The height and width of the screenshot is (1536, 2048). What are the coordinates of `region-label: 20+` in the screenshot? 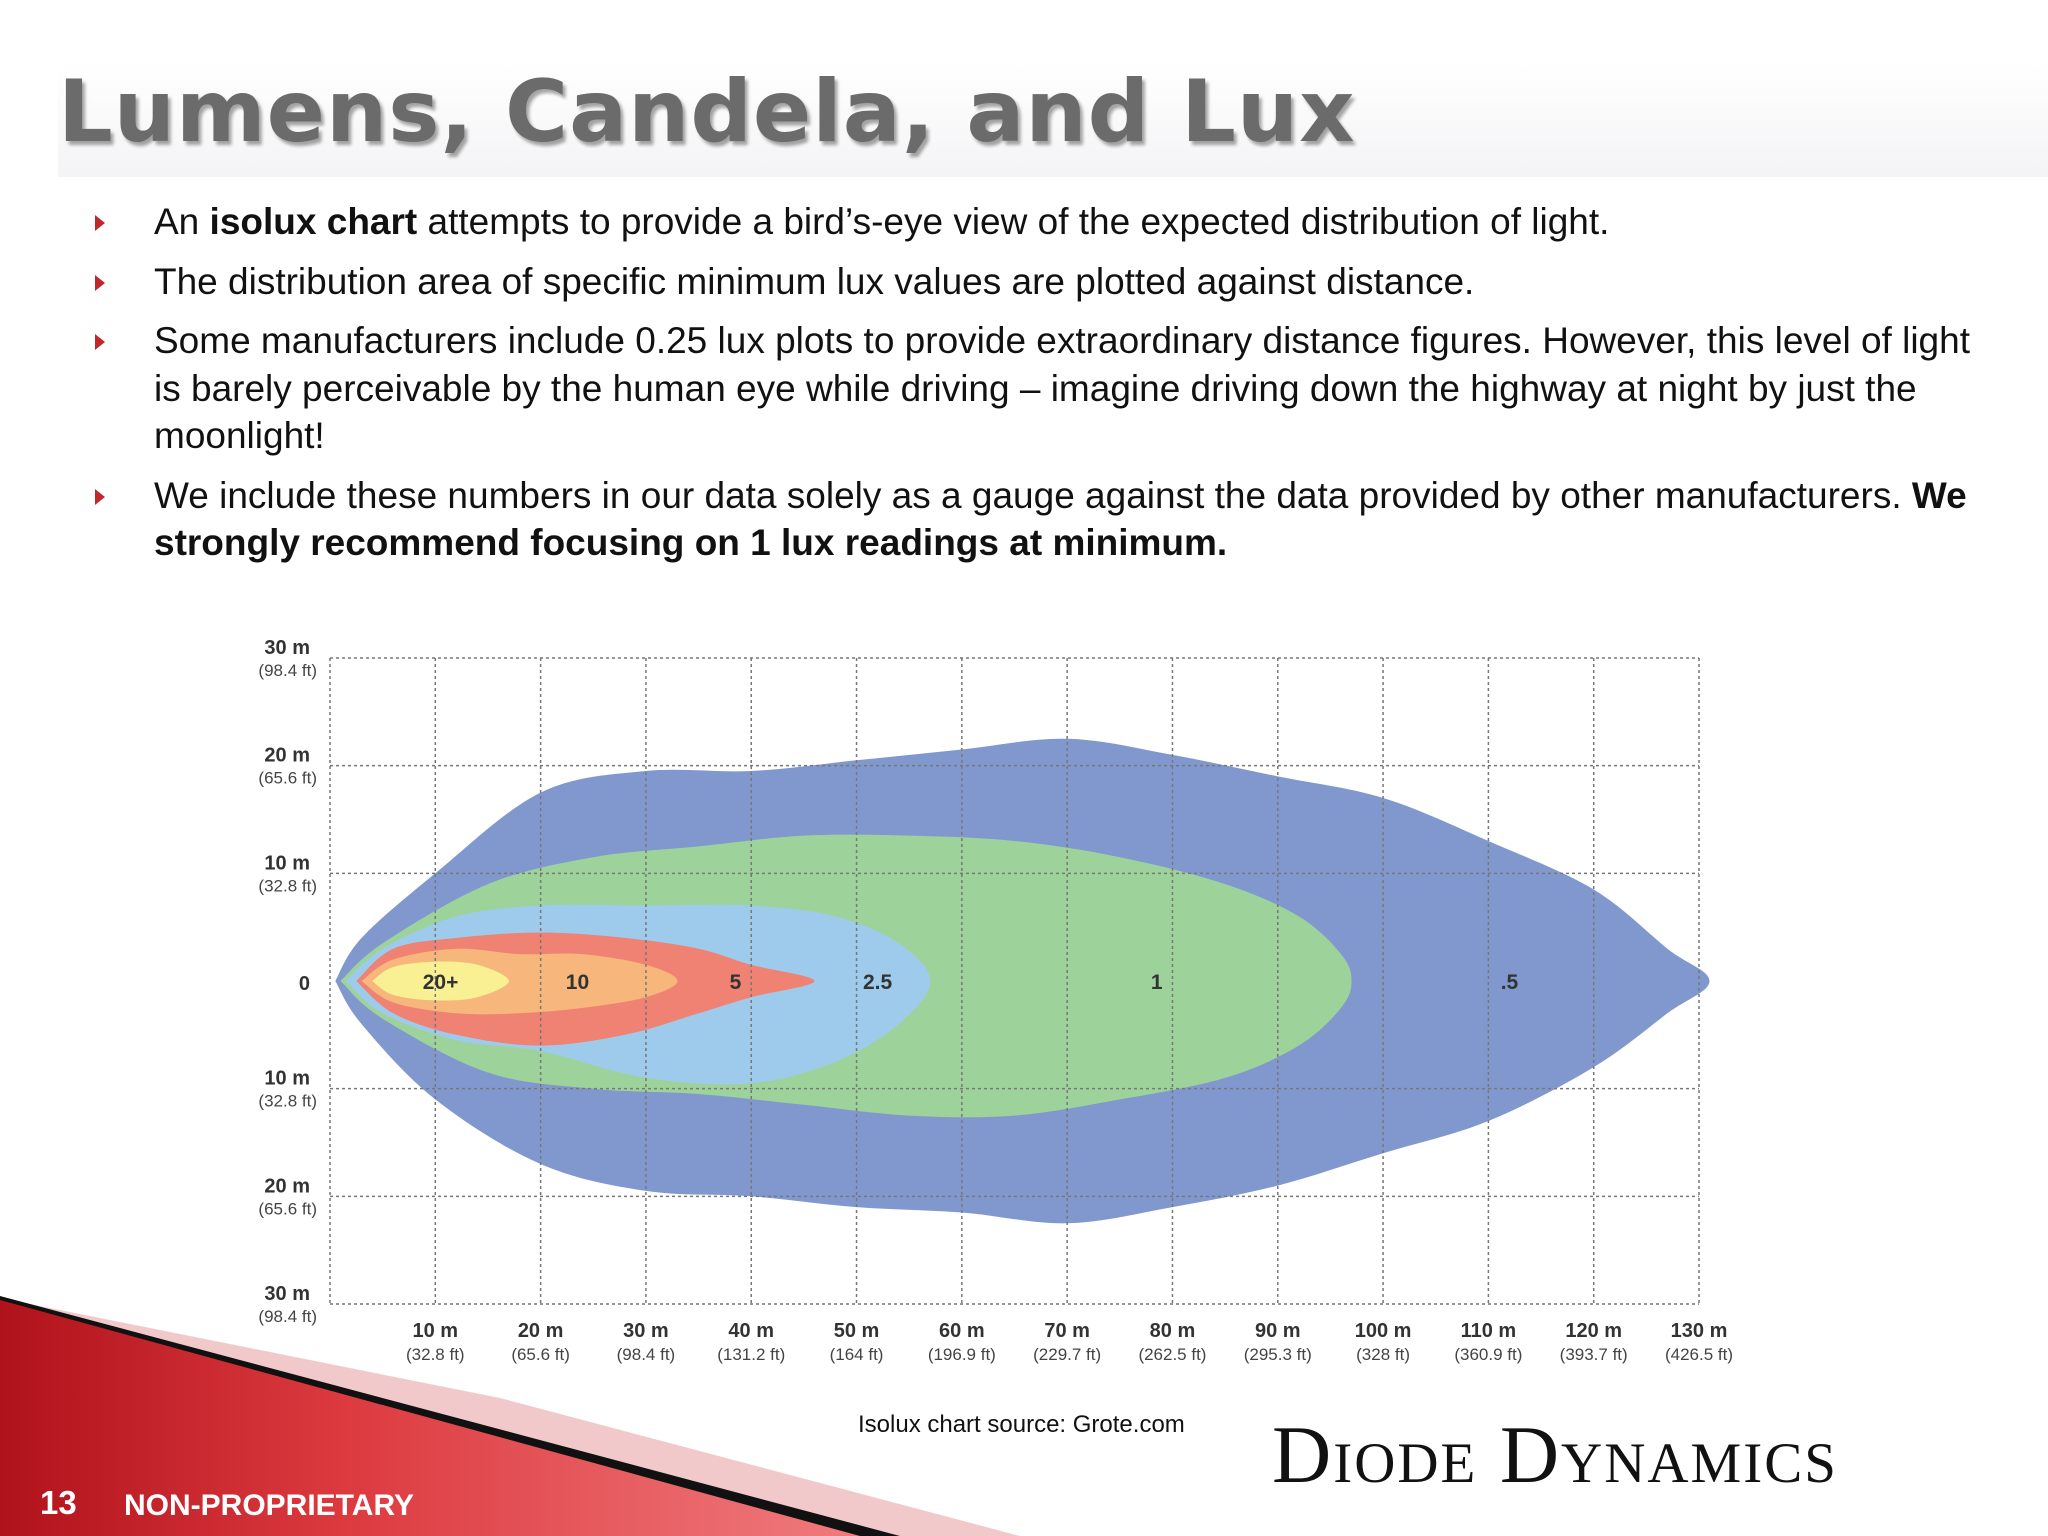 It's located at (441, 982).